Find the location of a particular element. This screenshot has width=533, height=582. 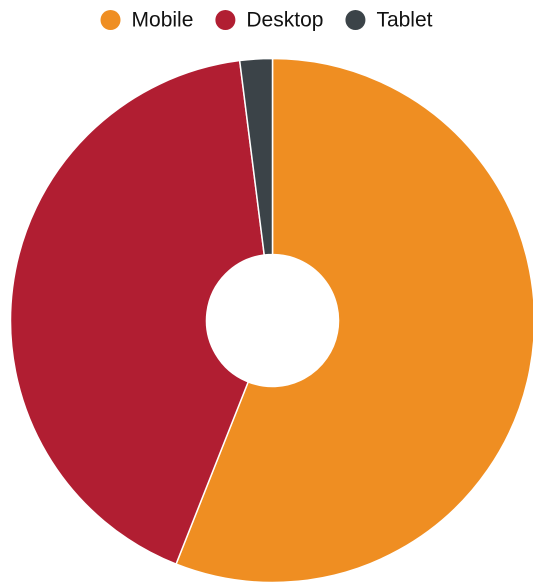

legend-label-tablet: Tablet is located at coordinates (404, 20).